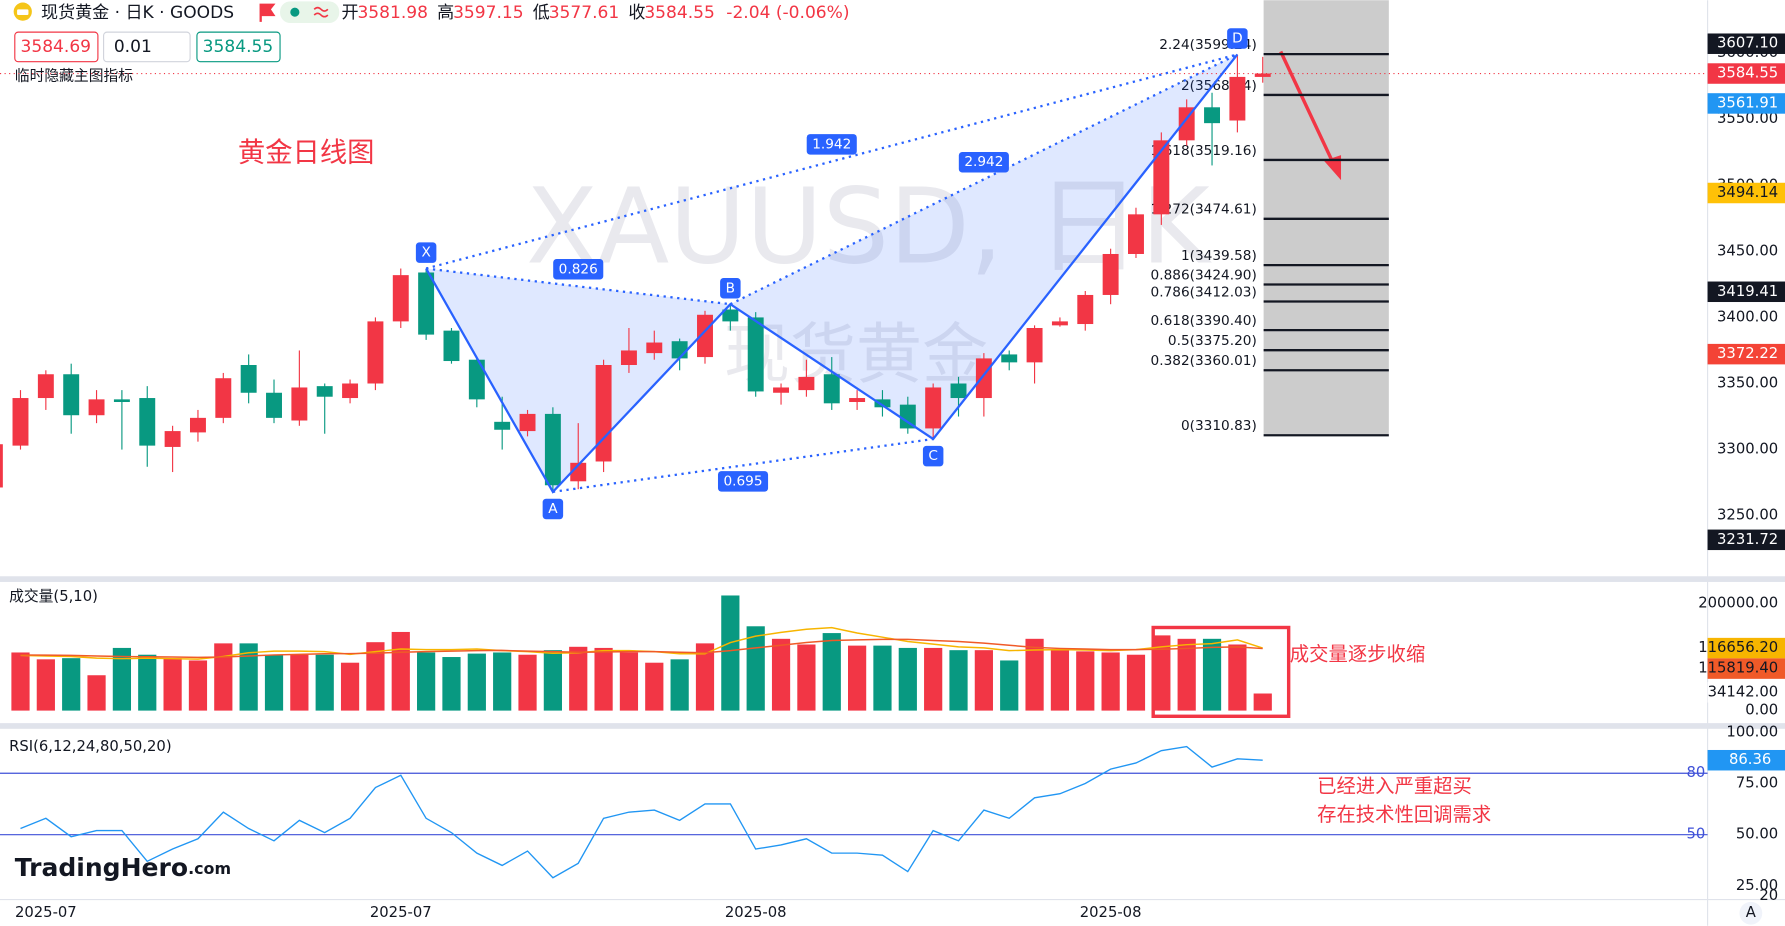 The width and height of the screenshot is (1785, 926). What do you see at coordinates (1219, 256) in the screenshot?
I see `fib-label: 1(3439.58)` at bounding box center [1219, 256].